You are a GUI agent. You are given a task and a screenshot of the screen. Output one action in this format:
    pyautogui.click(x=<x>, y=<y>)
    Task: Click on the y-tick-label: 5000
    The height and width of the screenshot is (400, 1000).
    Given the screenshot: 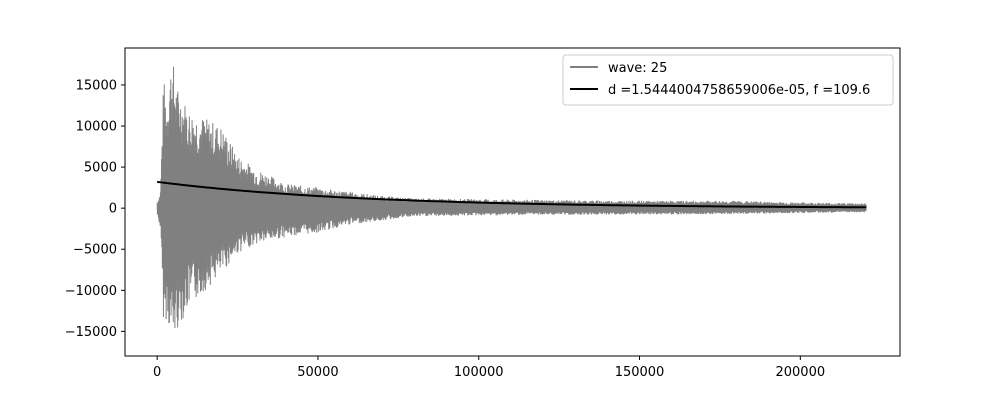 What is the action you would take?
    pyautogui.click(x=100, y=168)
    